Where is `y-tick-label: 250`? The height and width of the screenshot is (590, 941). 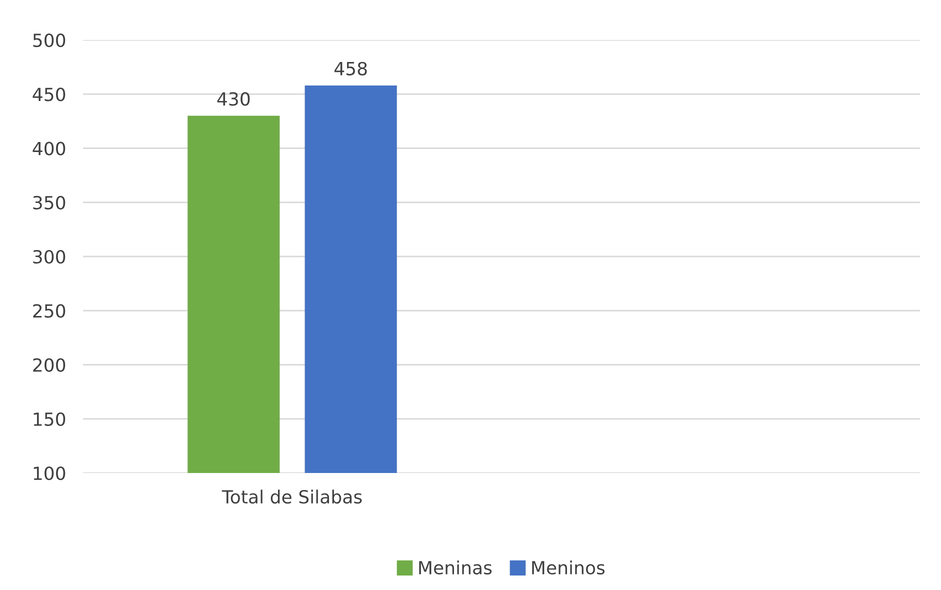 y-tick-label: 250 is located at coordinates (49, 311).